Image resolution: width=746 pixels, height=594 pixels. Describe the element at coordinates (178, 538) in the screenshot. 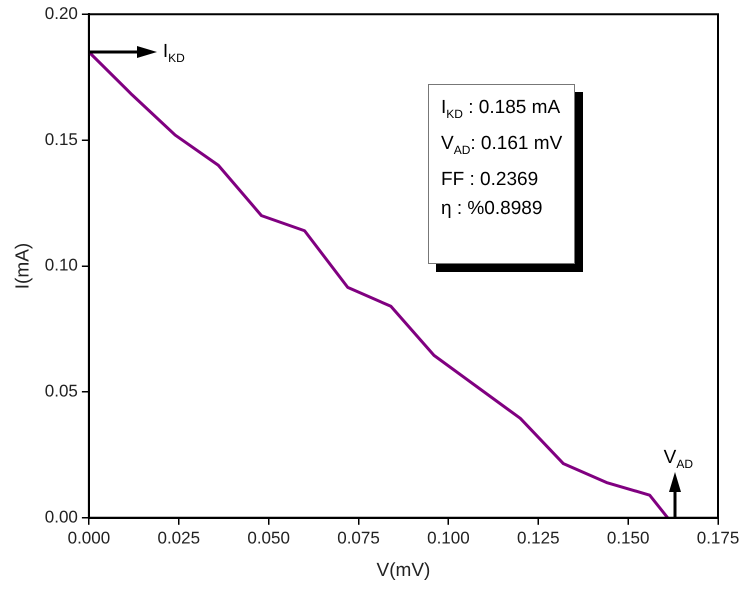

I see `x-tick-label: 0.025` at that location.